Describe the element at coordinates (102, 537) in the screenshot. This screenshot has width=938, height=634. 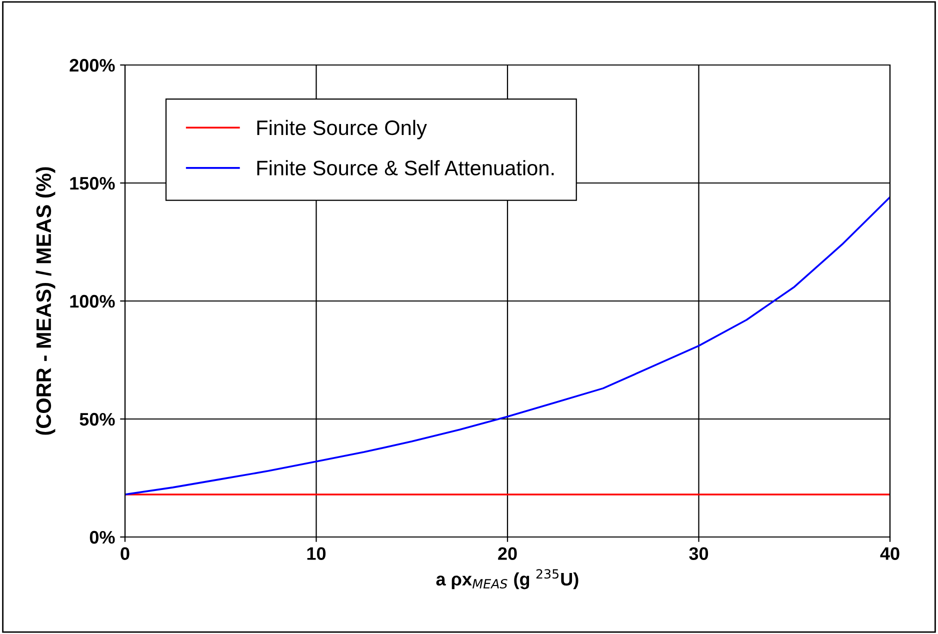
I see `y-tick-label: 0%` at that location.